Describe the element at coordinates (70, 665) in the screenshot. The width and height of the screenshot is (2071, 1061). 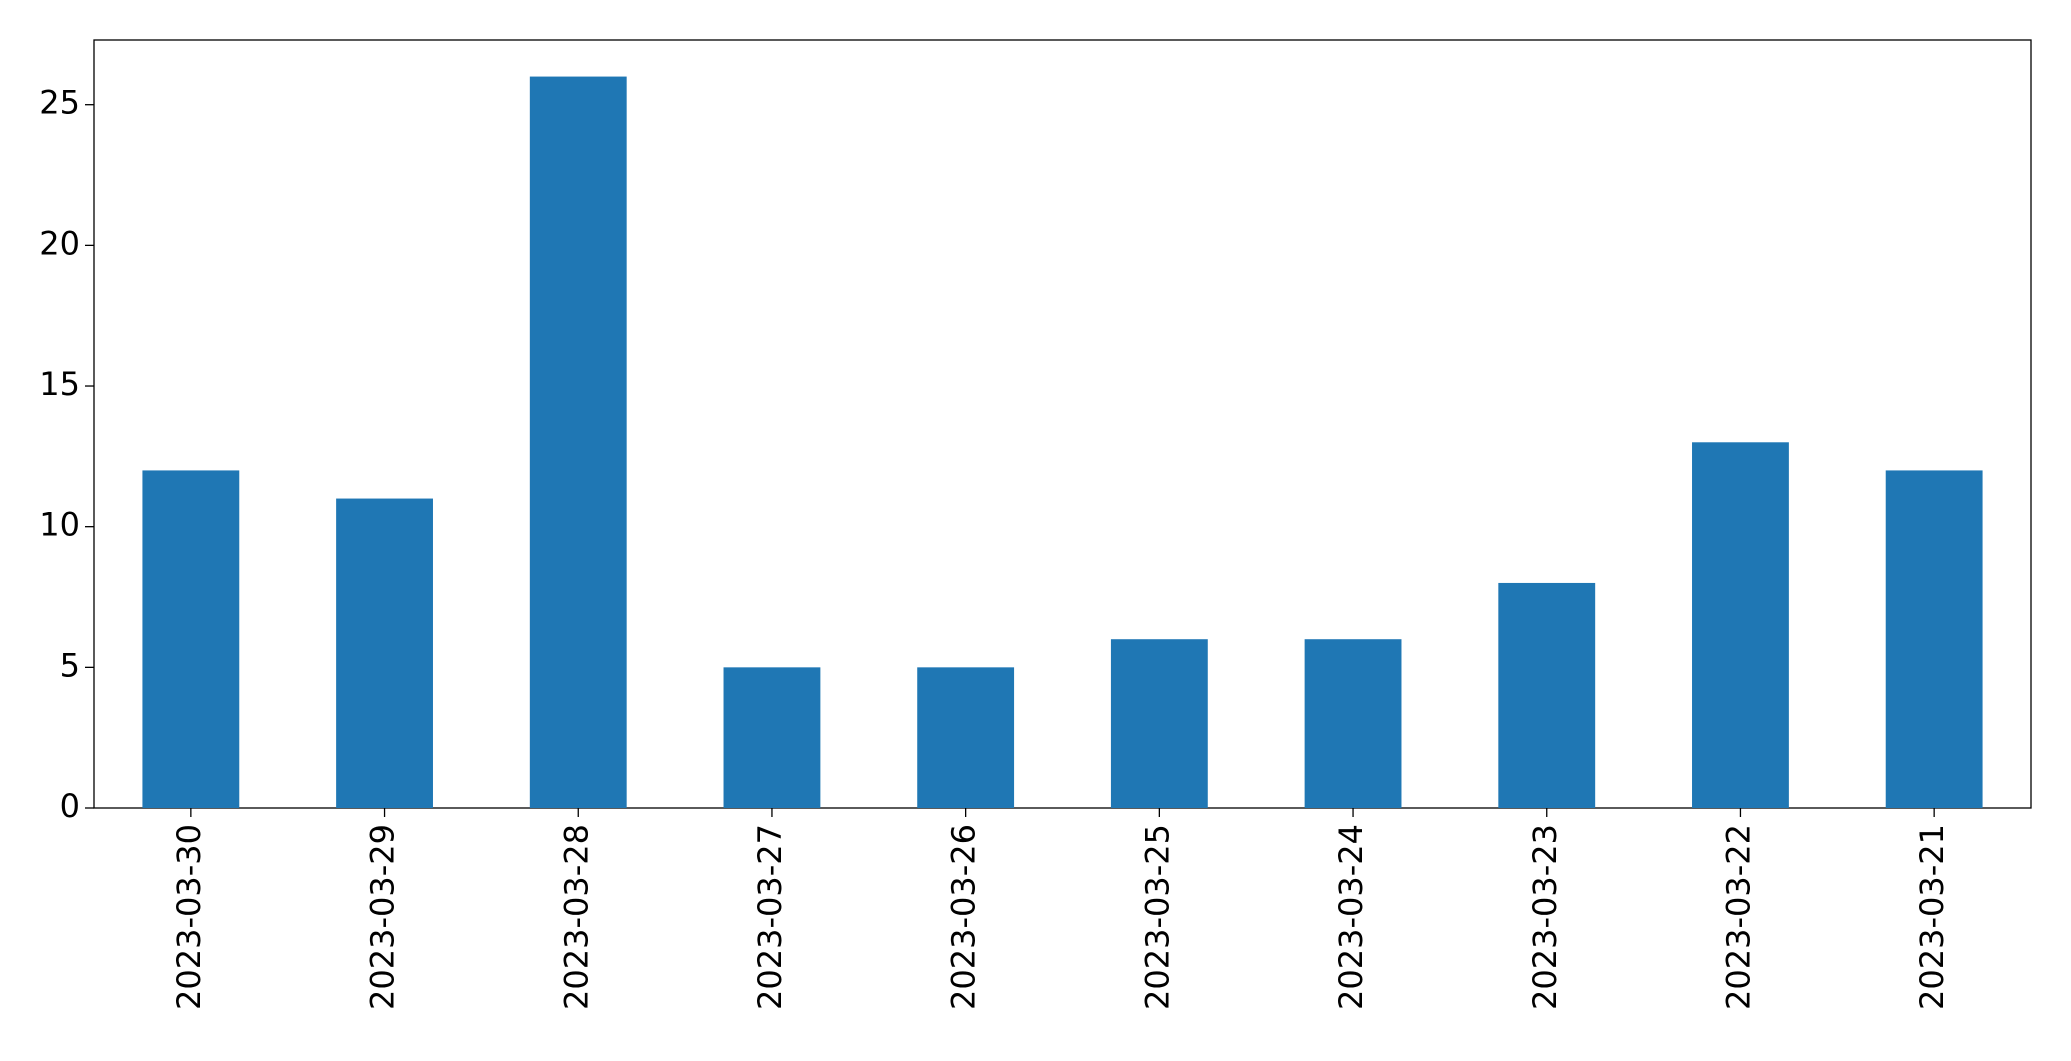
I see `y-tick-label: 5` at that location.